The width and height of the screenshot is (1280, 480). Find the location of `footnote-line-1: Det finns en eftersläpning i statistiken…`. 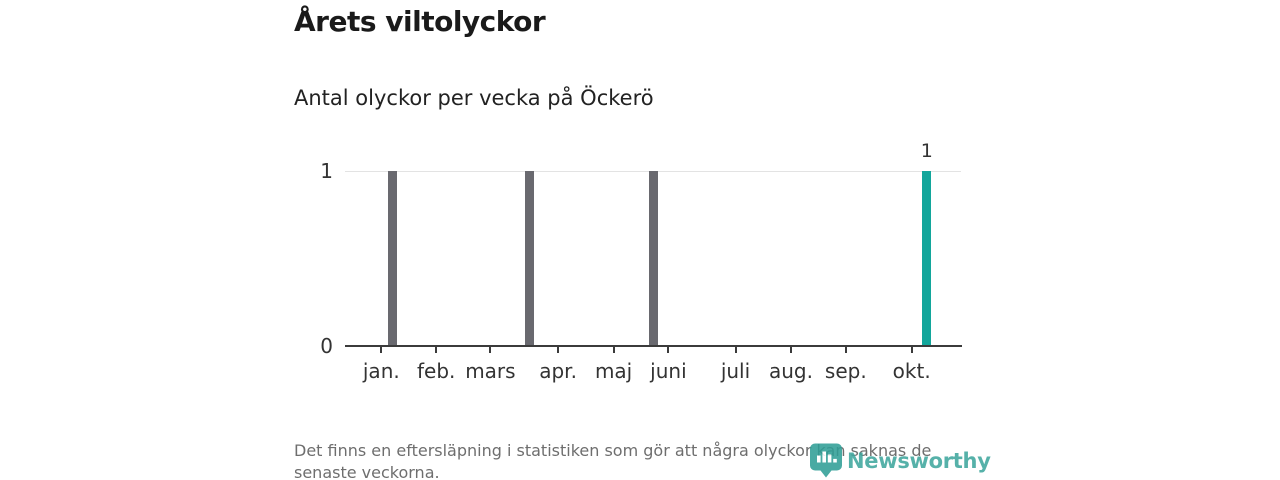

footnote-line-1: Det finns en eftersläpning i statistiken… is located at coordinates (613, 450).